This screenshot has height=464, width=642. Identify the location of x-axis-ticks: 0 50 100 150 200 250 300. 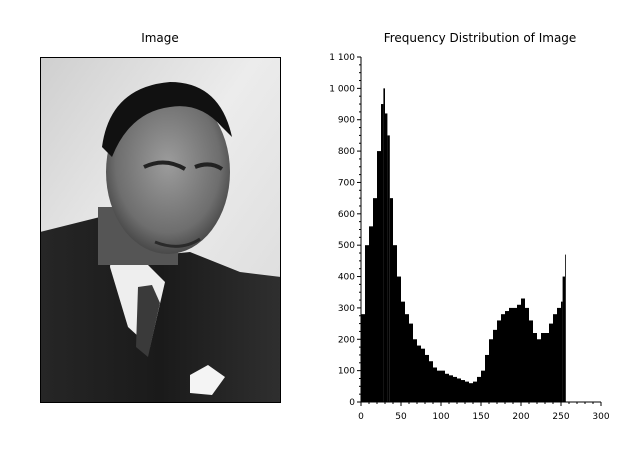
(484, 412).